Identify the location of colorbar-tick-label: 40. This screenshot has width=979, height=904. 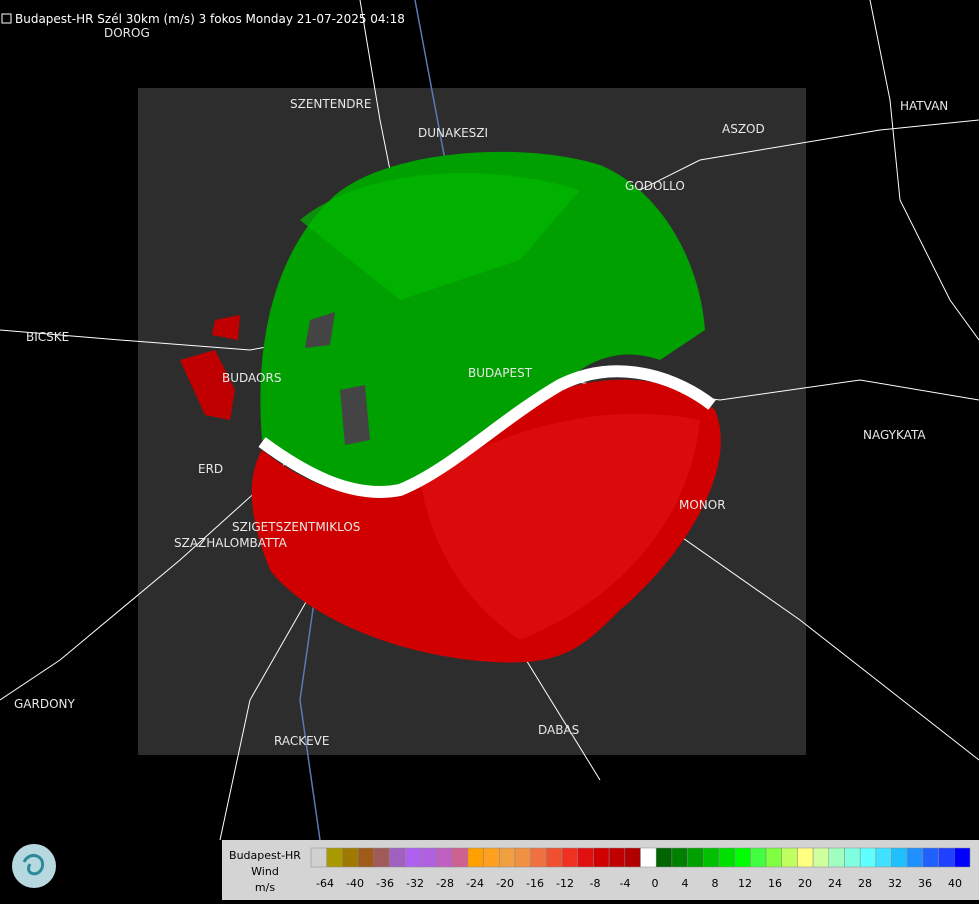
(955, 883).